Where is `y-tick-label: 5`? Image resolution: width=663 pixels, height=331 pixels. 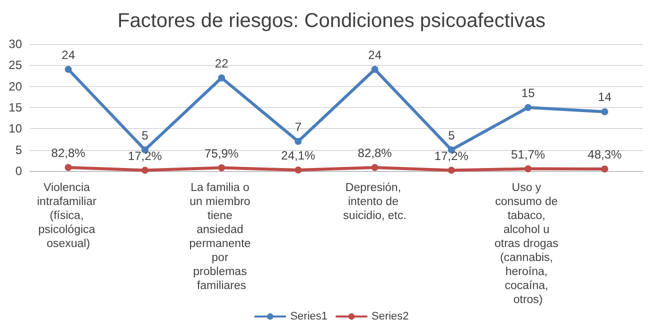 y-tick-label: 5 is located at coordinates (18, 149).